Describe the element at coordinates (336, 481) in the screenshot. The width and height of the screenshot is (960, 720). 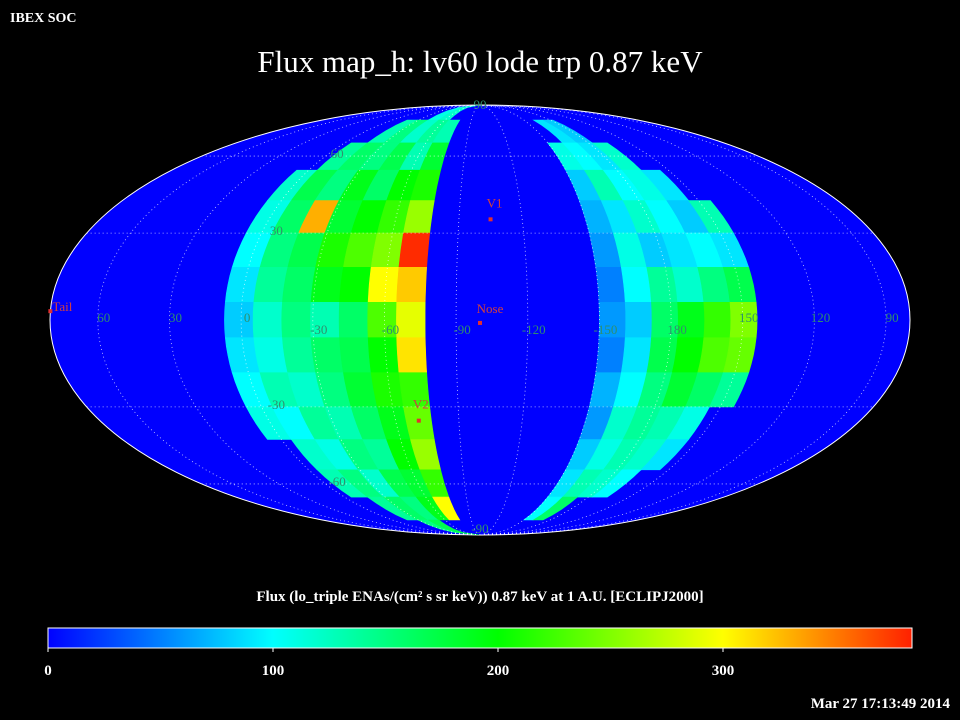
I see `lat-tick-label: -60` at that location.